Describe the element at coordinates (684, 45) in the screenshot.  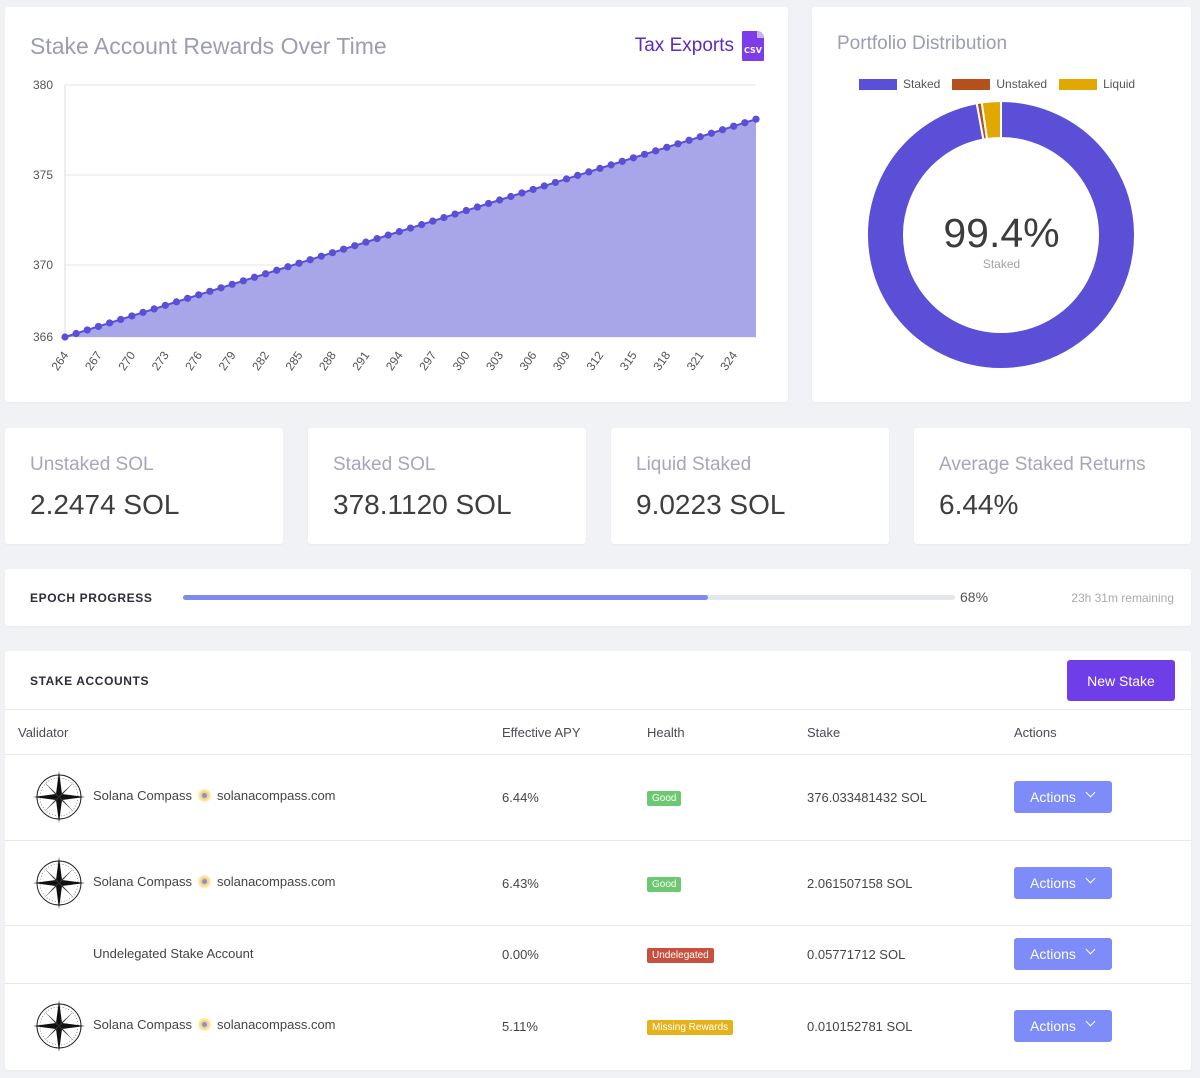
I see `tax-exports-label: Tax Exports` at that location.